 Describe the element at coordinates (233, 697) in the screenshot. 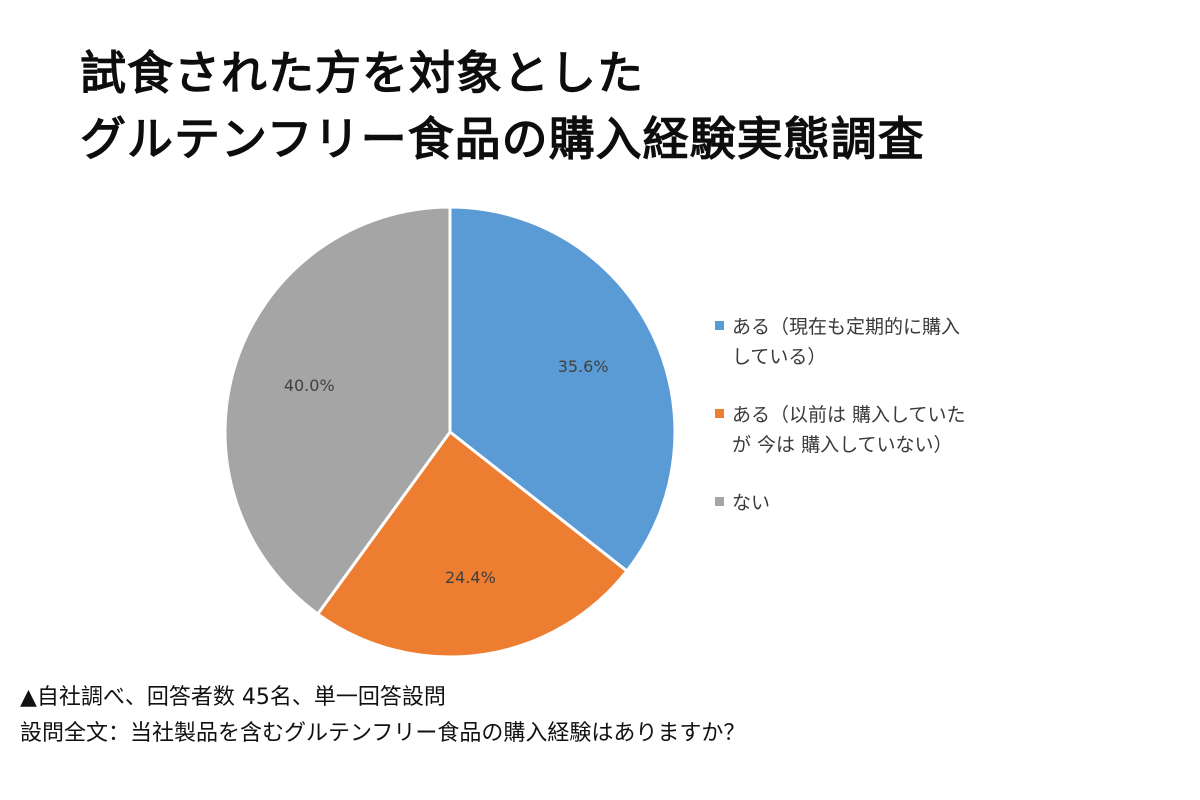

I see `footnote-source: ▲自社調べ、回答者数 45名、単一回答設問` at that location.